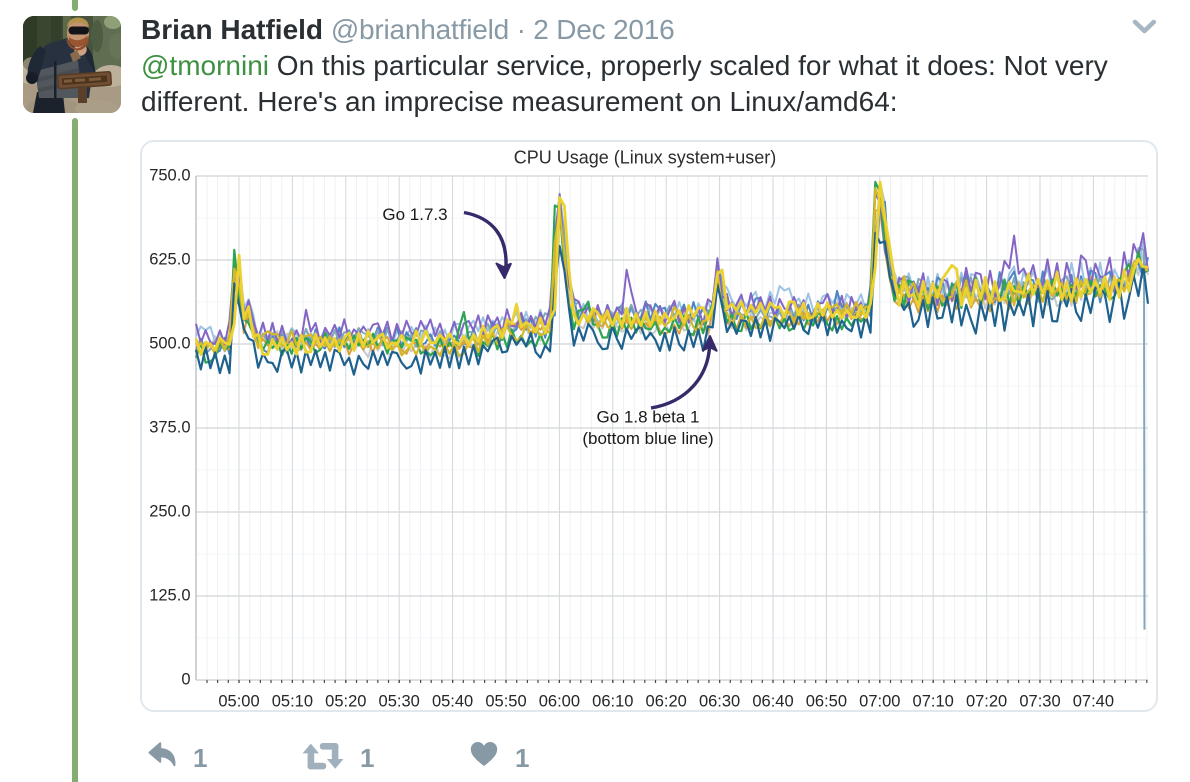 This screenshot has width=1190, height=782. I want to click on svg-text: 07:30, so click(1039, 702).